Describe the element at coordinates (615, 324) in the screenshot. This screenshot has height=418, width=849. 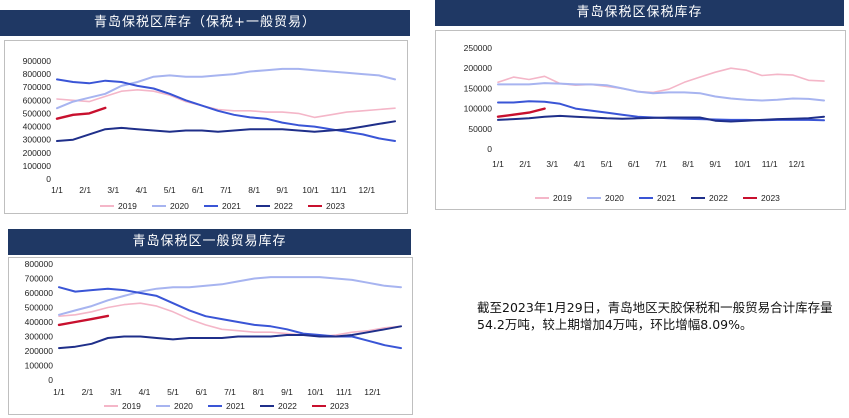
I see `inventory-note-line2: 54.2万吨，较上期增加4万吨，环比增幅8.09%。` at that location.